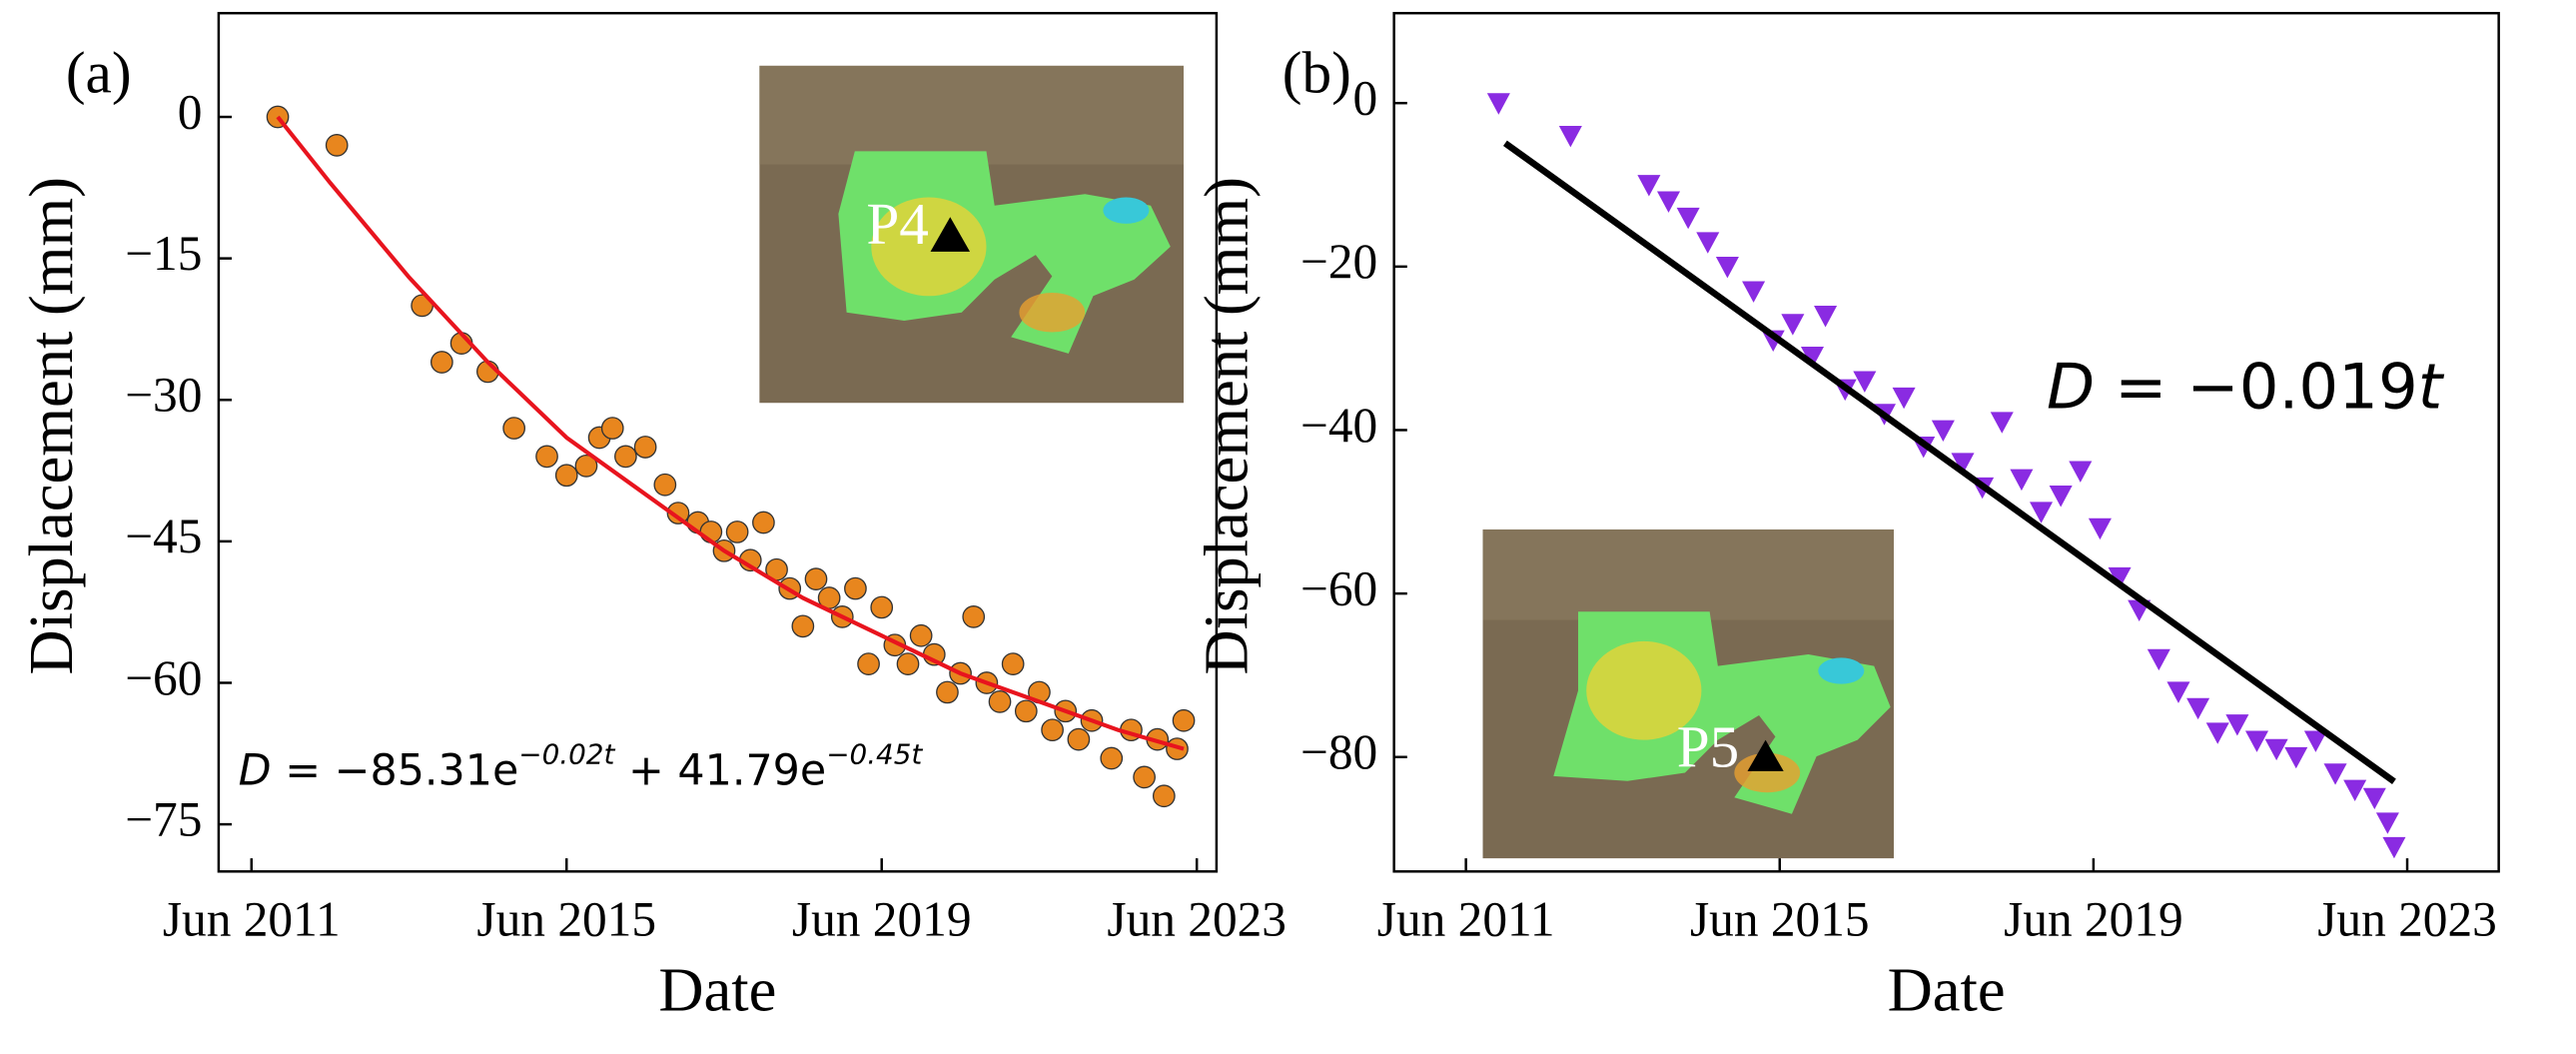  I want to click on inset-label: P5, so click(1709, 746).